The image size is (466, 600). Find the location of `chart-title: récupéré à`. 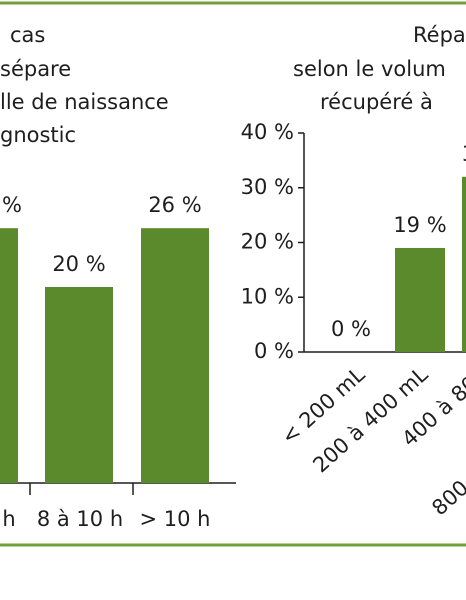

chart-title: récupéré à is located at coordinates (376, 102).